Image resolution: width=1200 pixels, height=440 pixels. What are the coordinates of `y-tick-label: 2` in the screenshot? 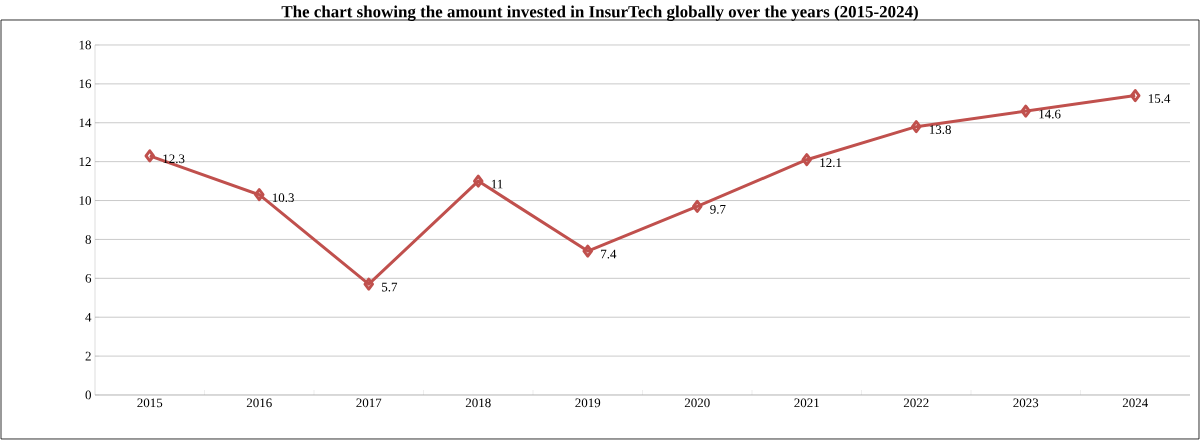 It's located at (88, 356).